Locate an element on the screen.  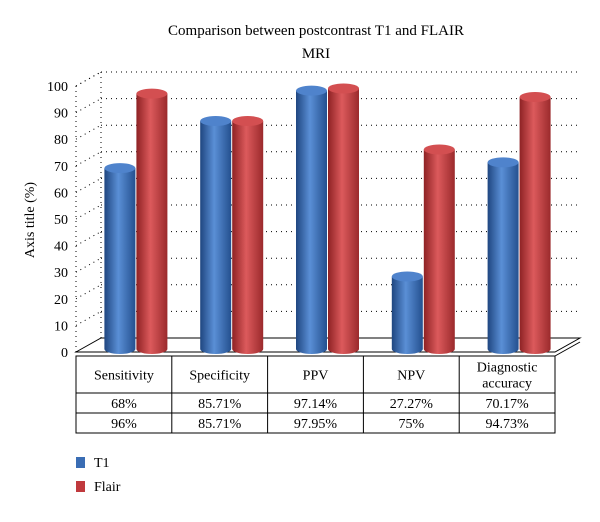
y-tick-label: 60 is located at coordinates (61, 193).